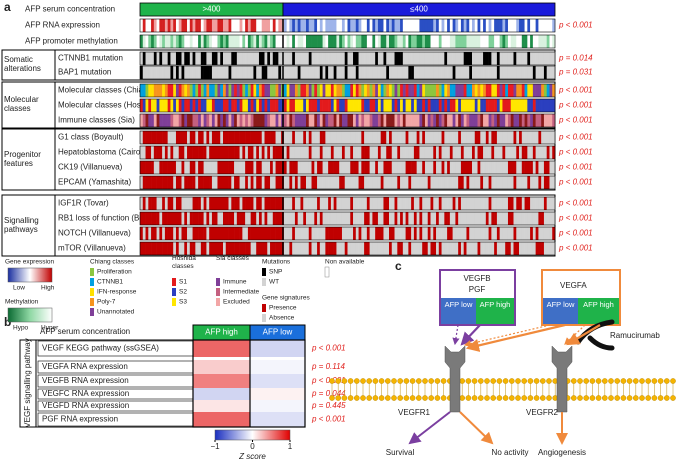 The image size is (685, 461). What do you see at coordinates (510, 452) in the screenshot?
I see `outcome-label: No activity` at bounding box center [510, 452].